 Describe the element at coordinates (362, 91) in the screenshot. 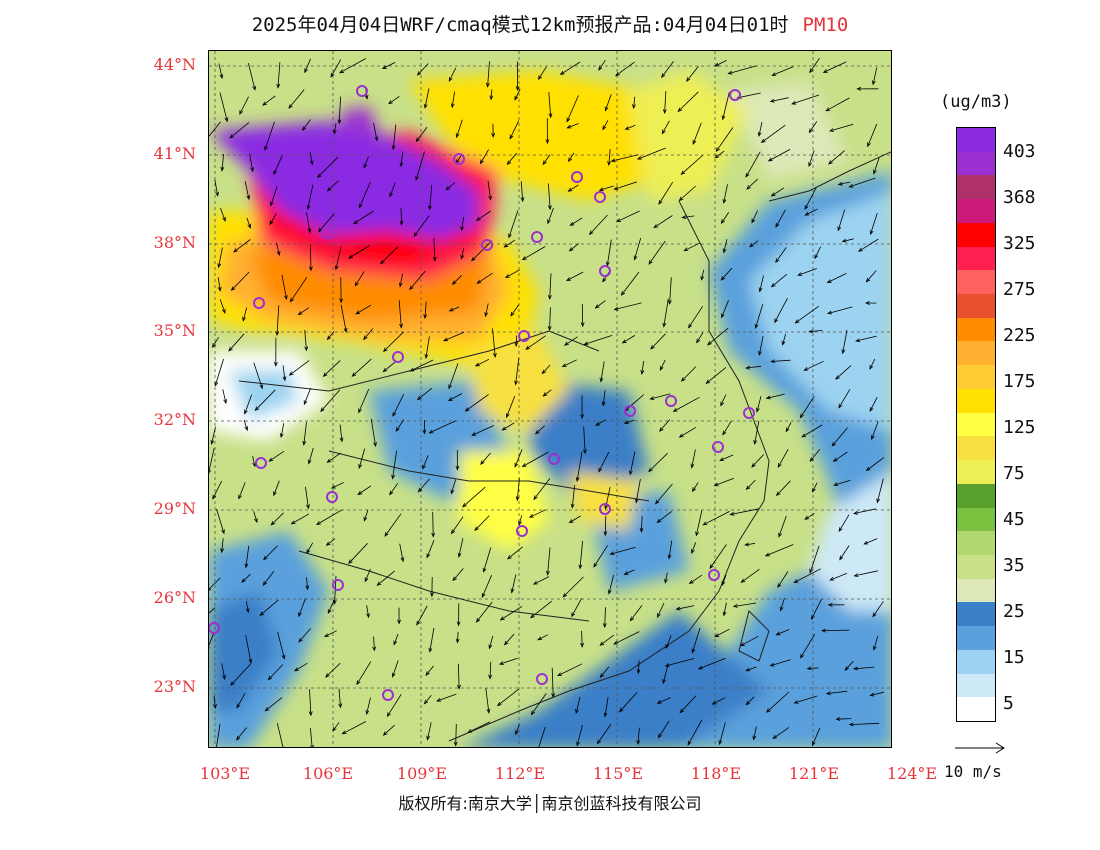

I see `city-marker` at that location.